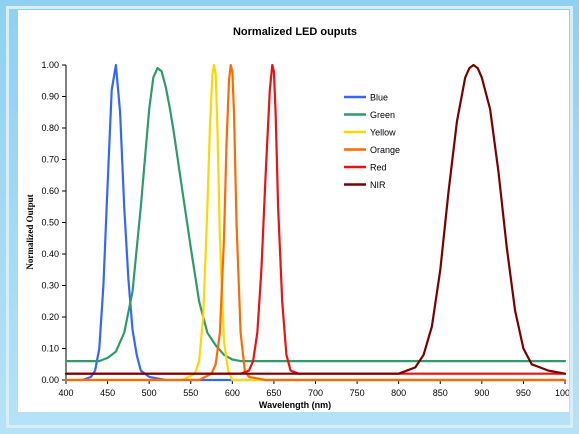  Describe the element at coordinates (30, 231) in the screenshot. I see `y-axis-label: Normalized Output` at that location.